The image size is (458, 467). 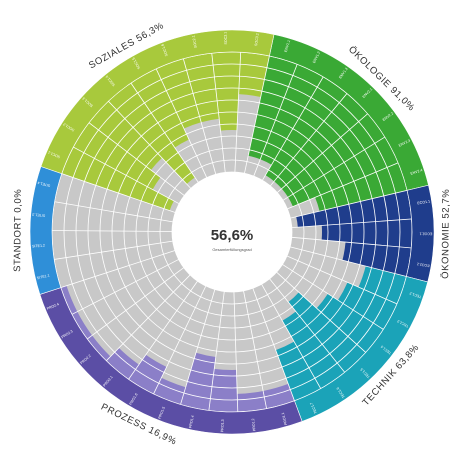 What do you see at coordinates (231, 249) in the screenshot?
I see `center-label: Gesamterfüllungsgrad` at bounding box center [231, 249].